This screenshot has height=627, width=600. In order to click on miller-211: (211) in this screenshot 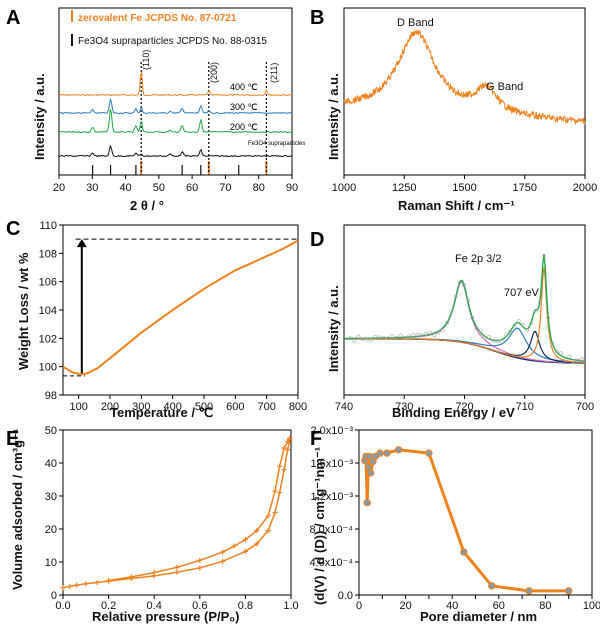, I will do `click(274, 73)`.